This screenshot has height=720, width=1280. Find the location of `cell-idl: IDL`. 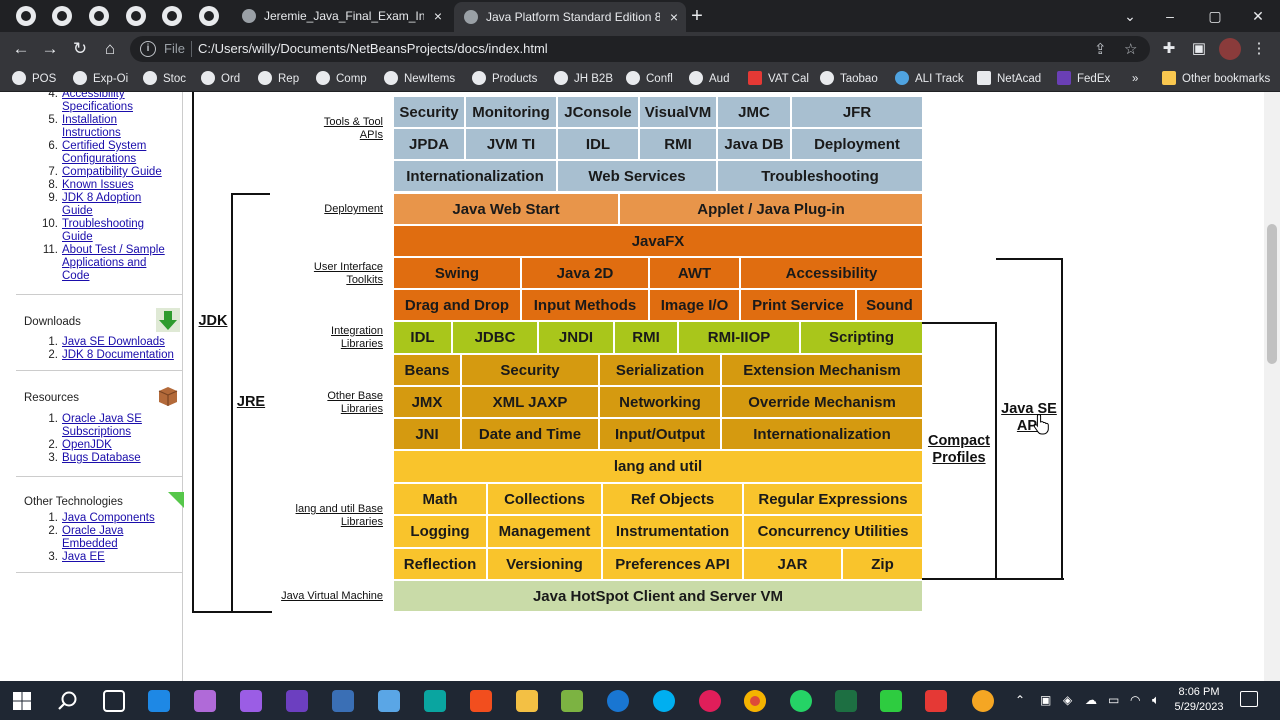

cell-idl: IDL is located at coordinates (598, 144).